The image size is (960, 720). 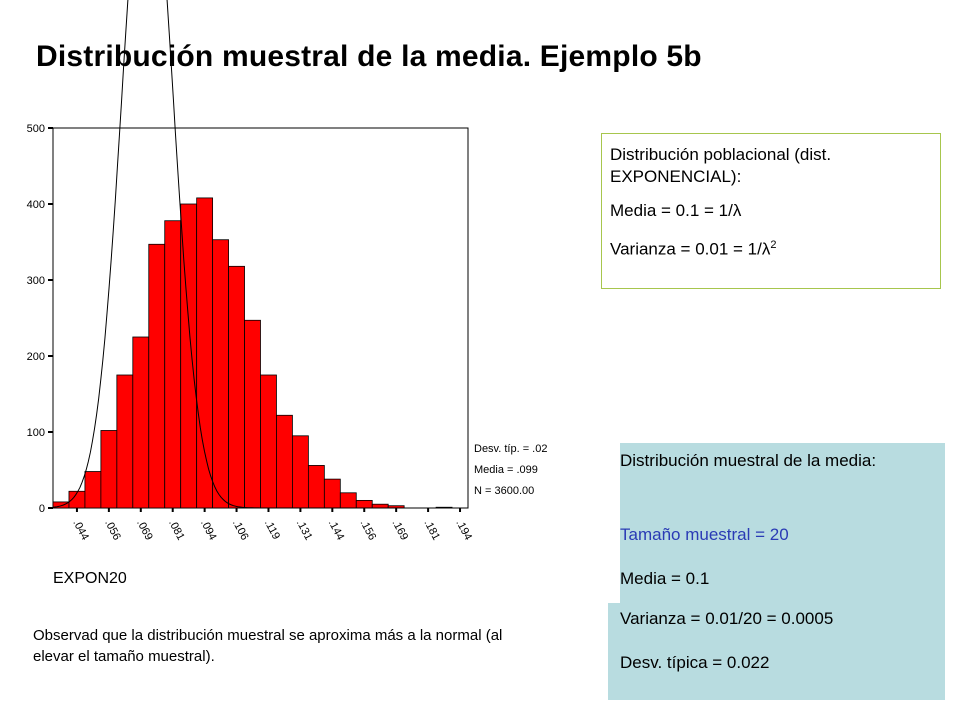 What do you see at coordinates (773, 245) in the screenshot?
I see `variance-exponent: 2` at bounding box center [773, 245].